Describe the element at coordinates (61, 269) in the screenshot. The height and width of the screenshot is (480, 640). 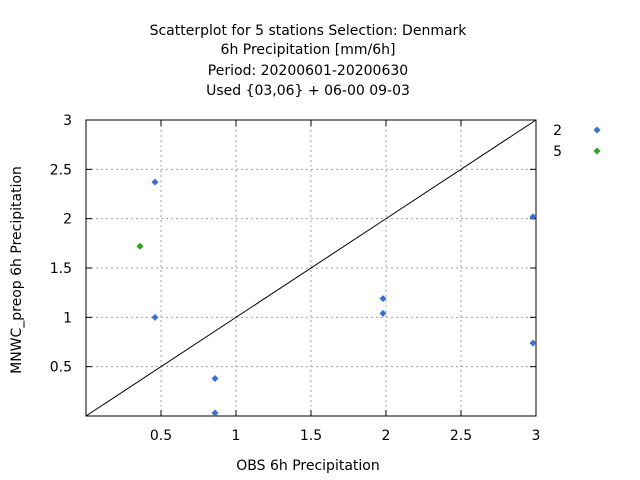
I see `y-tick-label: 1.5` at that location.